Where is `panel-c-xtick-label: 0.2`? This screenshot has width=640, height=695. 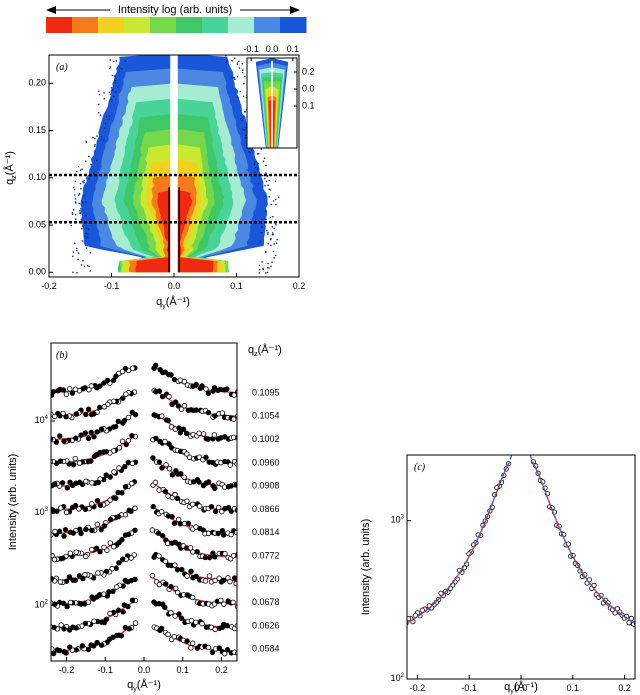 panel-c-xtick-label: 0.2 is located at coordinates (624, 688).